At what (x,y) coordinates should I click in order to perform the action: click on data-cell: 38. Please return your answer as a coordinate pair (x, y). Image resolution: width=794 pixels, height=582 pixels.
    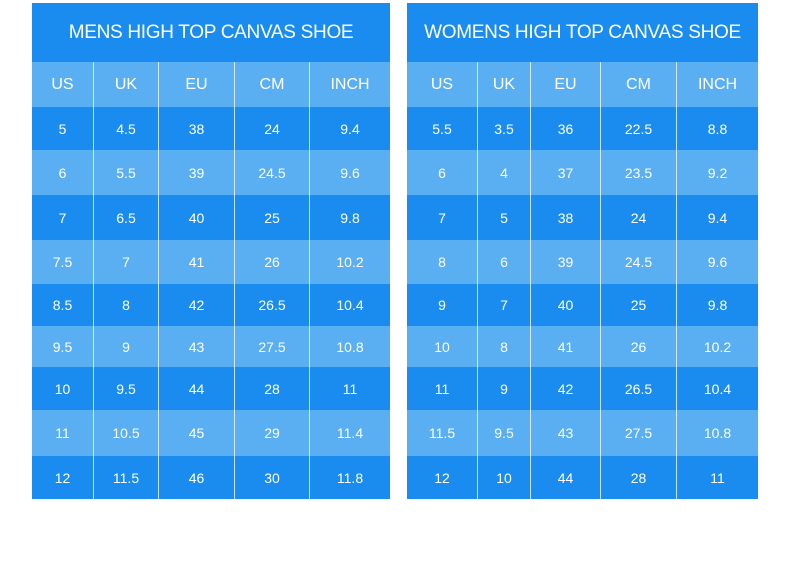
    Looking at the image, I should click on (565, 217).